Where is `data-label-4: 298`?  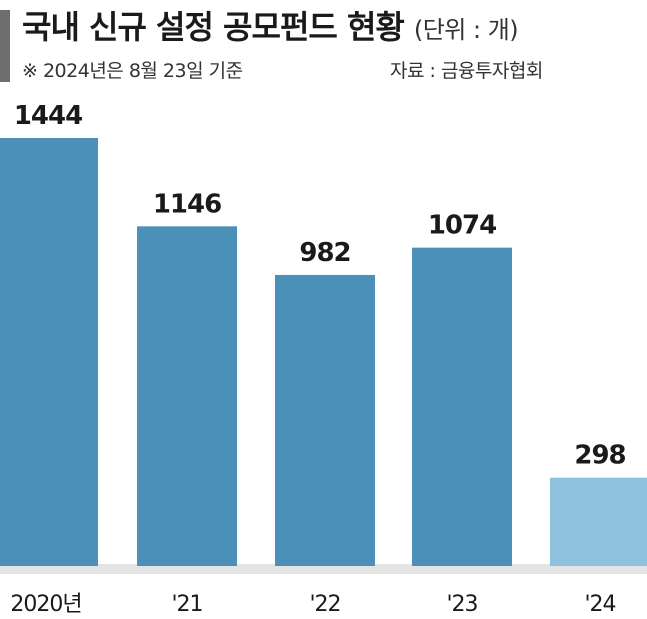 data-label-4: 298 is located at coordinates (599, 456).